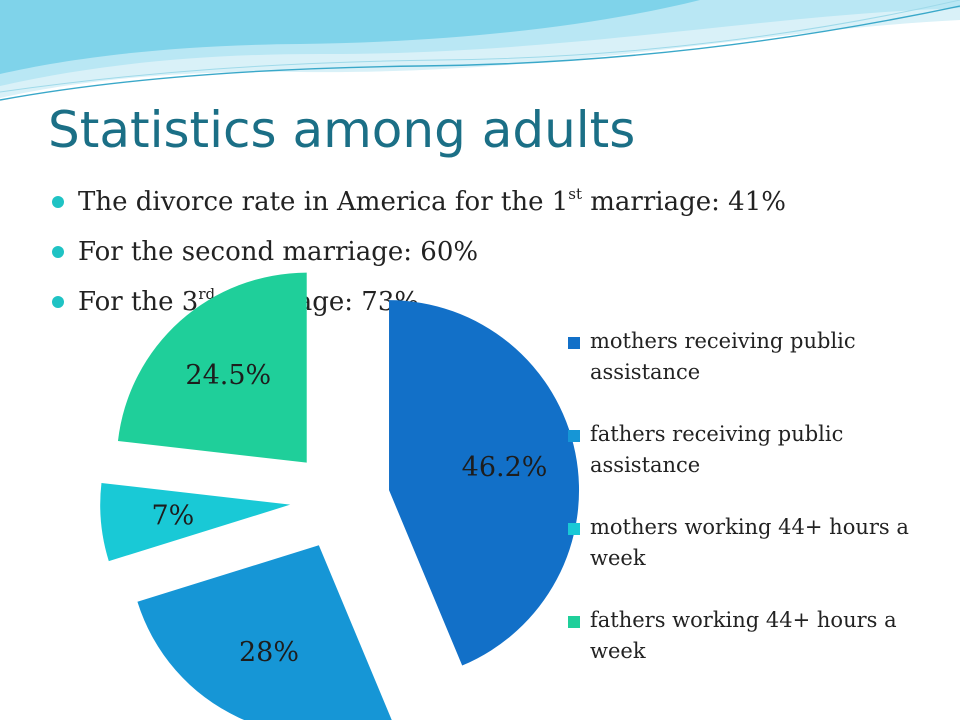 The width and height of the screenshot is (960, 720). I want to click on legend-item: fathers working 44+ hours a week, so click(748, 651).